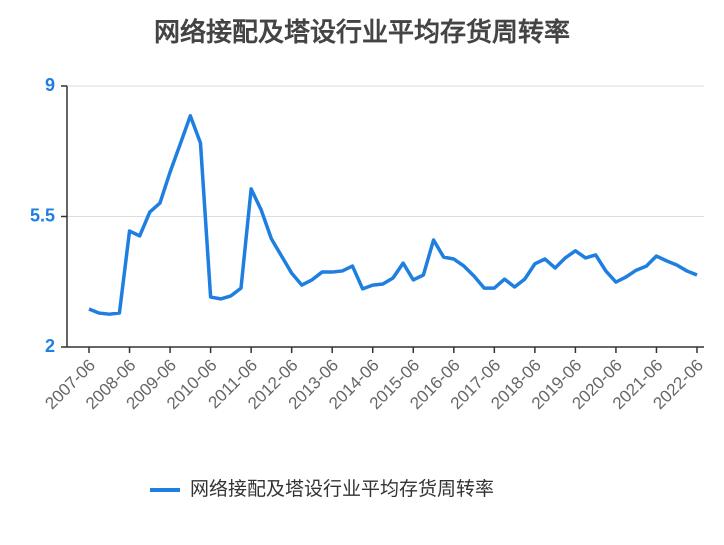 The width and height of the screenshot is (724, 545). What do you see at coordinates (362, 32) in the screenshot?
I see `chart-title: 网络接配及塔设行业平均存货周转率` at bounding box center [362, 32].